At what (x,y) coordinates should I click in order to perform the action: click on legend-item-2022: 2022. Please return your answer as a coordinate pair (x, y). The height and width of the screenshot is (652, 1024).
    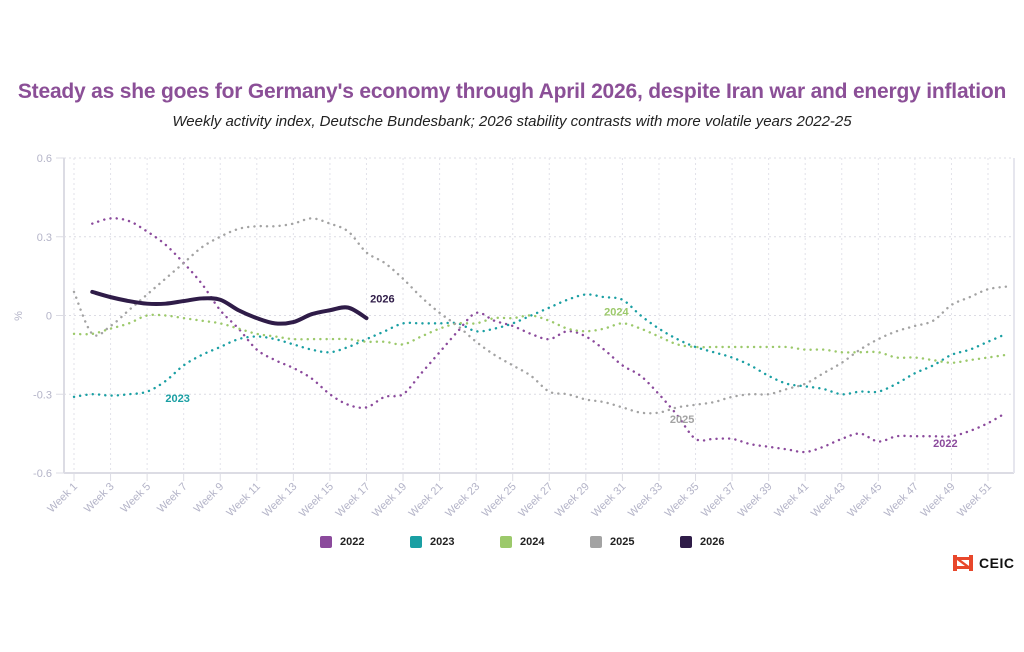
    Looking at the image, I should click on (365, 542).